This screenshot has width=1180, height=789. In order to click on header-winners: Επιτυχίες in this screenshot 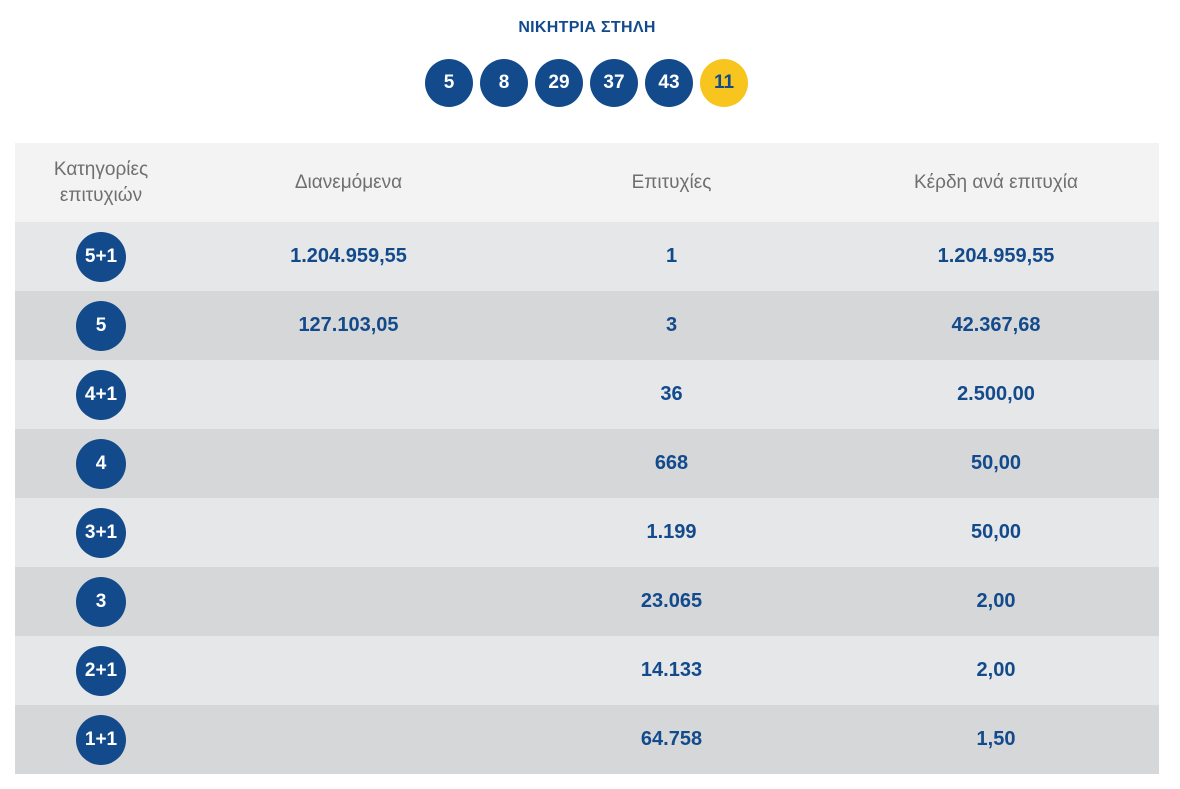, I will do `click(671, 182)`.